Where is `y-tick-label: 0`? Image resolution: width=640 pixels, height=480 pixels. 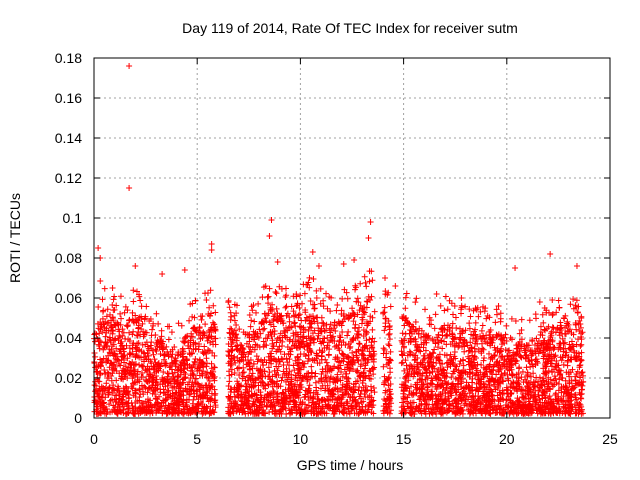 y-tick-label: 0 is located at coordinates (78, 418).